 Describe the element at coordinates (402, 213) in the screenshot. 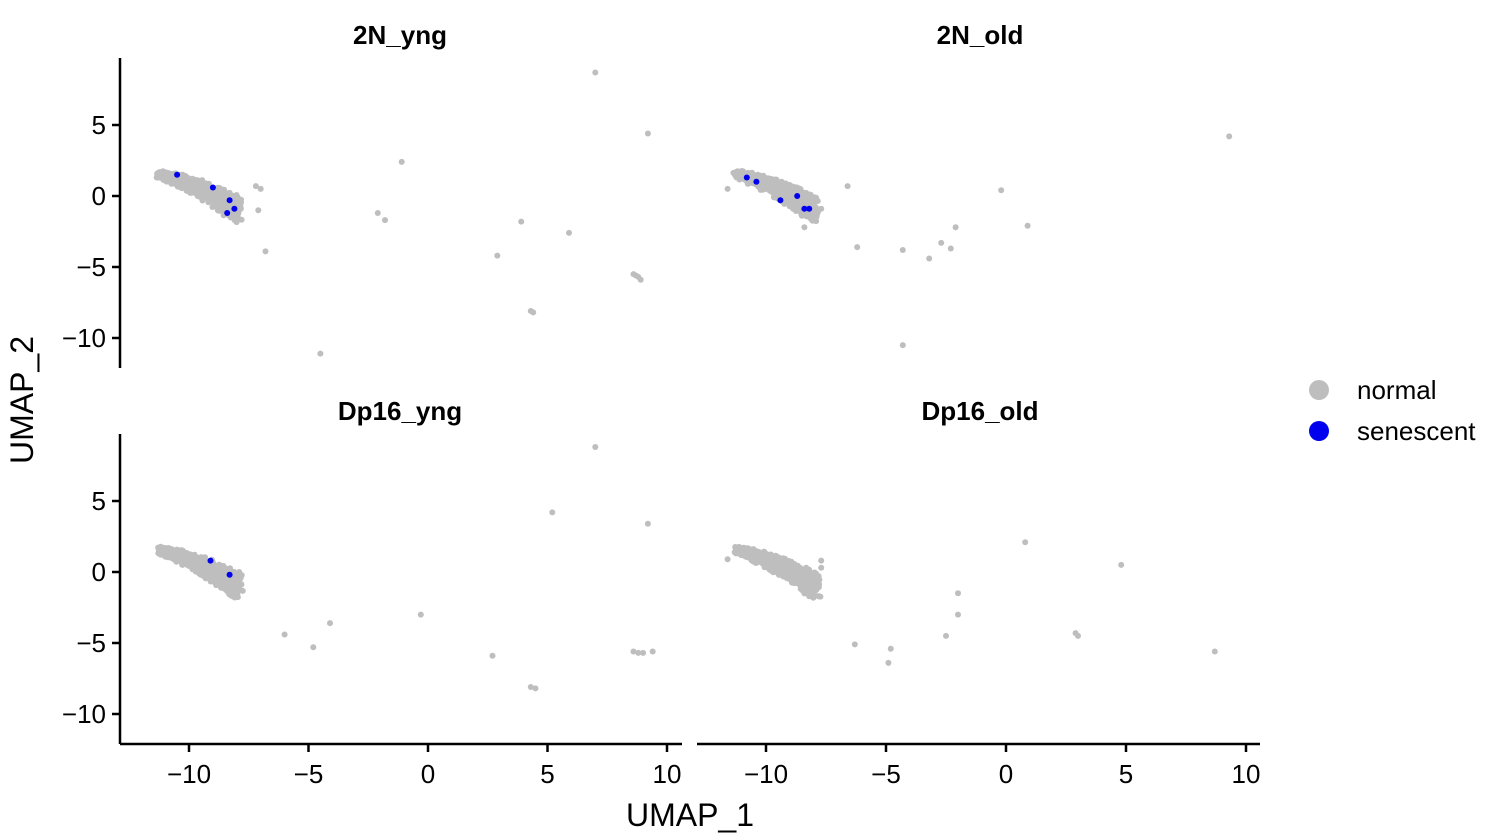

I see `points-2n-yng` at that location.